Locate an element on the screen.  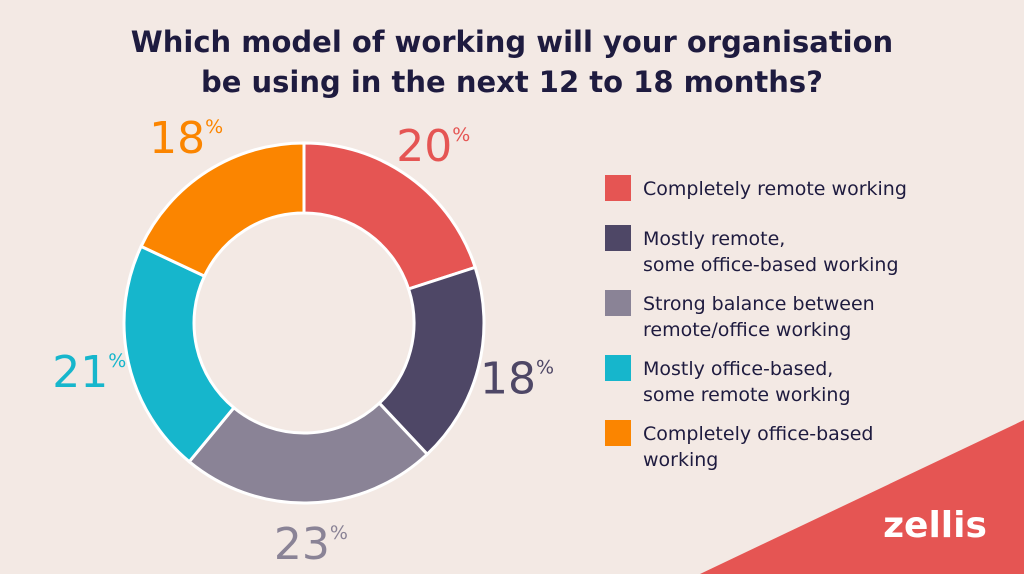
value-label: 20% is located at coordinates (433, 146).